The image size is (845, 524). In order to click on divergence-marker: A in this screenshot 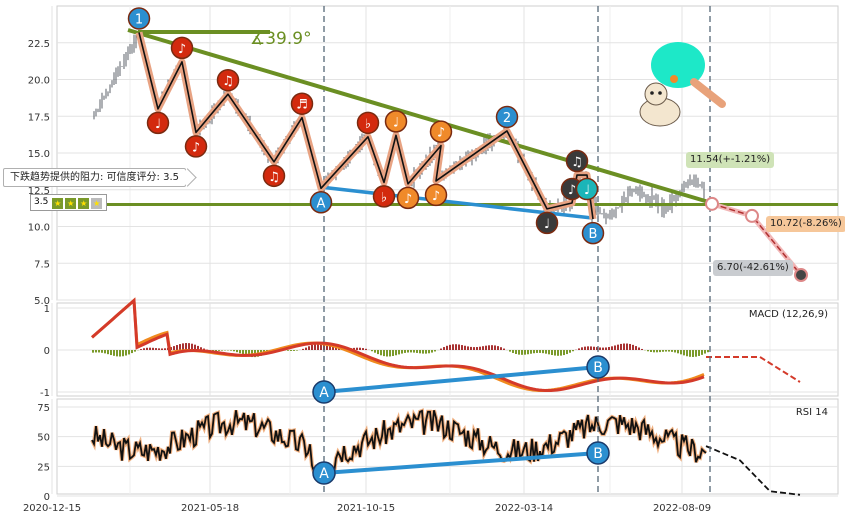, I will do `click(324, 392)`.